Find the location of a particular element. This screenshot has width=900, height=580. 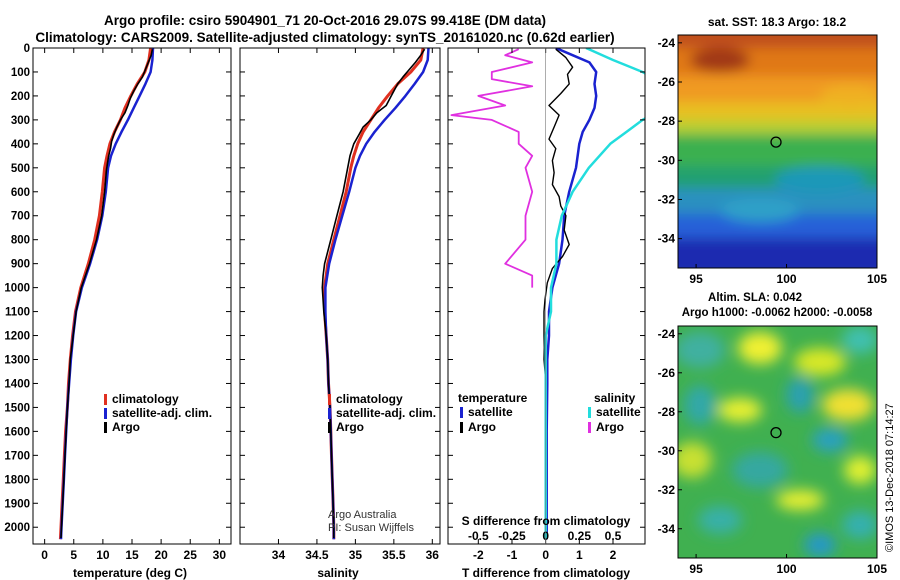

sst-lat-label: -26 is located at coordinates (667, 82).